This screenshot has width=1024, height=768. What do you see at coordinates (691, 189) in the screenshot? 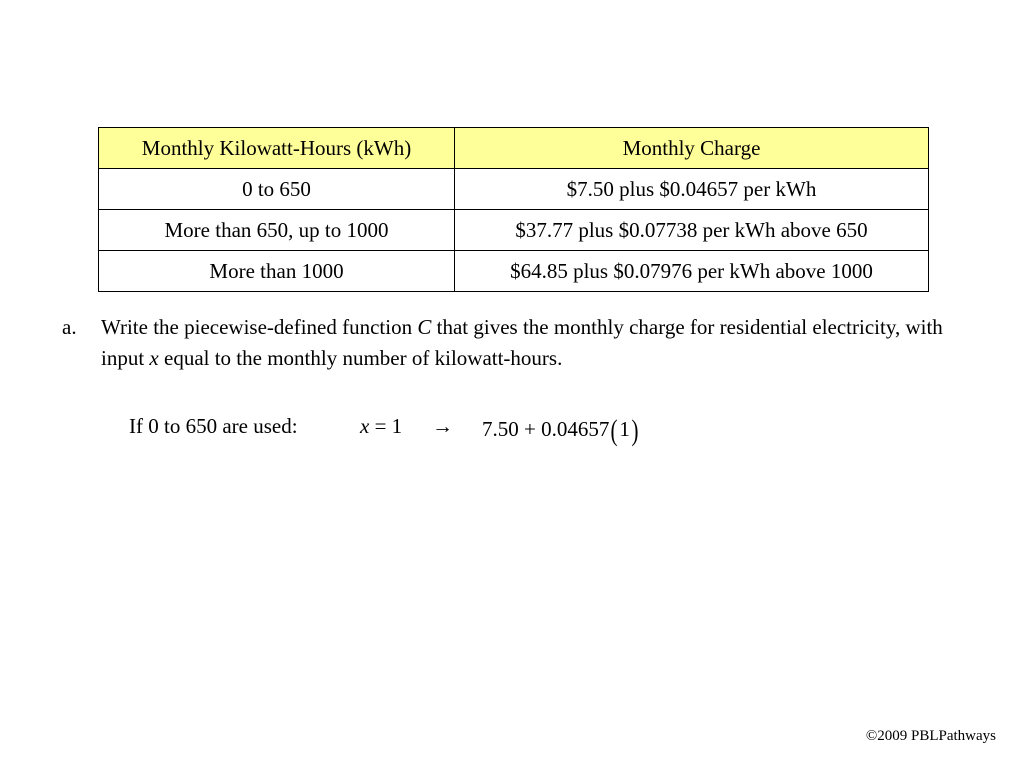
I see `table-cell-charge: $7.50 plus $0.04657 per kWh` at bounding box center [691, 189].